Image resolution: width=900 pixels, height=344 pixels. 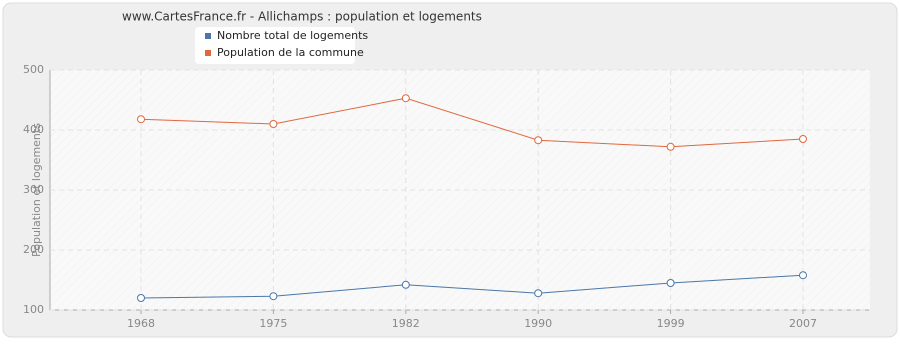 What do you see at coordinates (33, 249) in the screenshot?
I see `y-tick-label: 200` at bounding box center [33, 249].